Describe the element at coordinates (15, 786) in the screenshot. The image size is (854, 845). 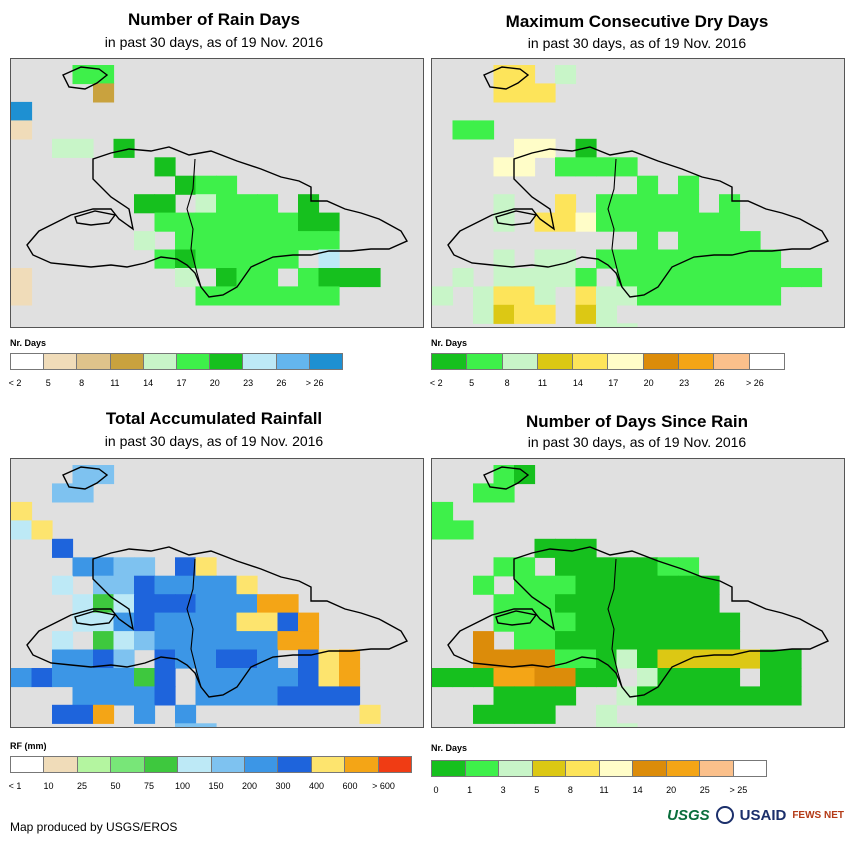
I see `legend-label: < 1` at that location.